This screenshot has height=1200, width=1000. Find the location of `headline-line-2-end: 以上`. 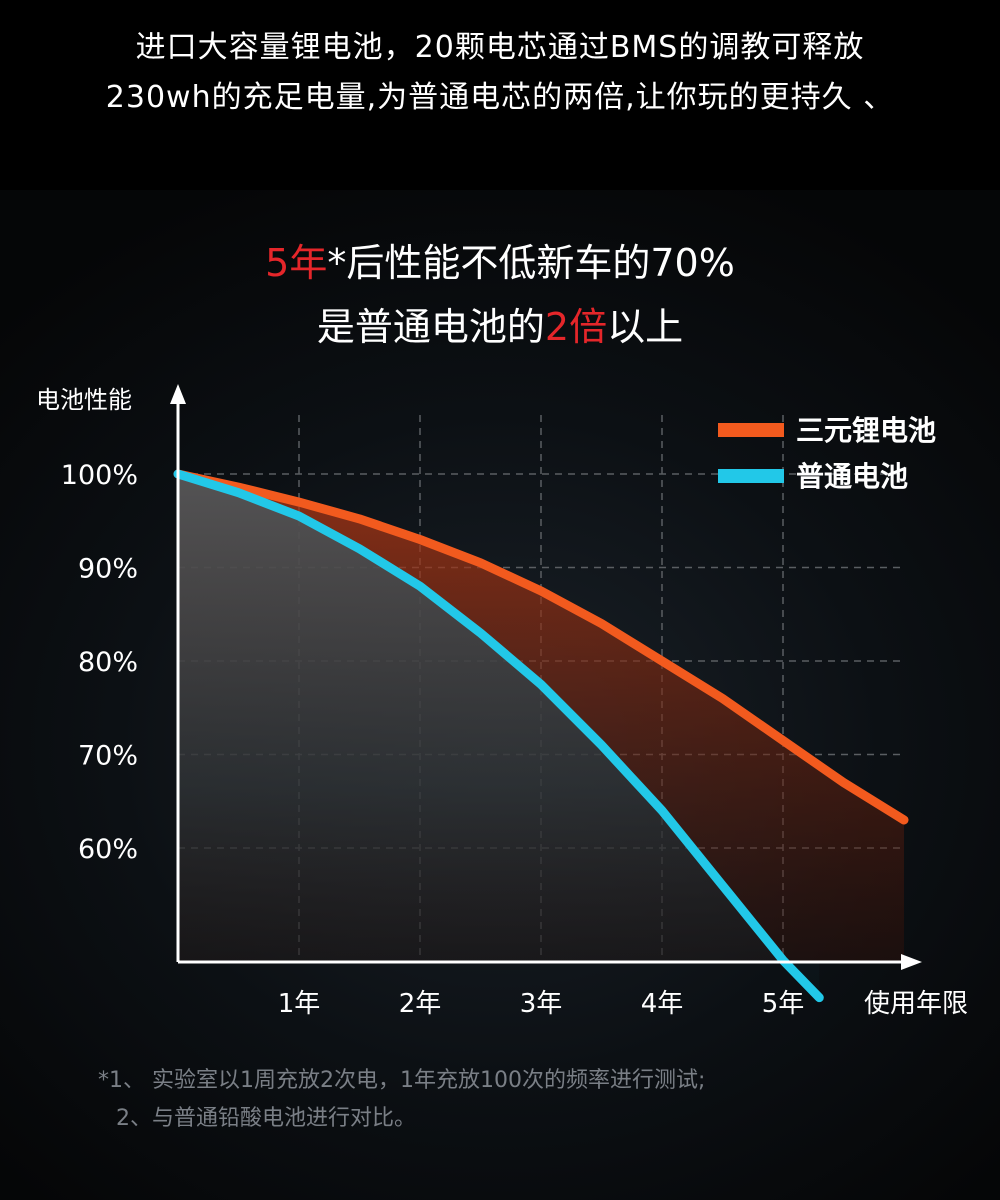

headline-line-2-end: 以上 is located at coordinates (645, 327).